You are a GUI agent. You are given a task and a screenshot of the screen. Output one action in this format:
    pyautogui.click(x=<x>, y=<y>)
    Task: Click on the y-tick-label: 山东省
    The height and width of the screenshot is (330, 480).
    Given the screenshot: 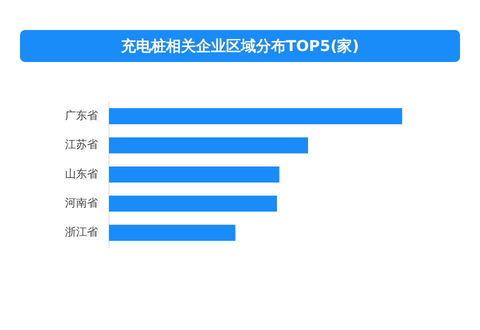 What is the action you would take?
    pyautogui.click(x=81, y=173)
    